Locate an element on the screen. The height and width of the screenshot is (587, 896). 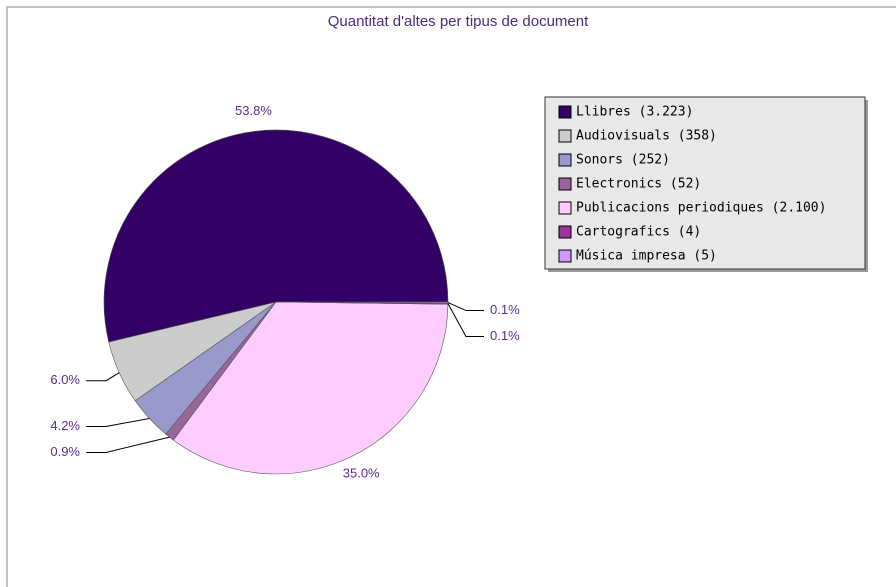
slice-label: 53.8% is located at coordinates (253, 110).